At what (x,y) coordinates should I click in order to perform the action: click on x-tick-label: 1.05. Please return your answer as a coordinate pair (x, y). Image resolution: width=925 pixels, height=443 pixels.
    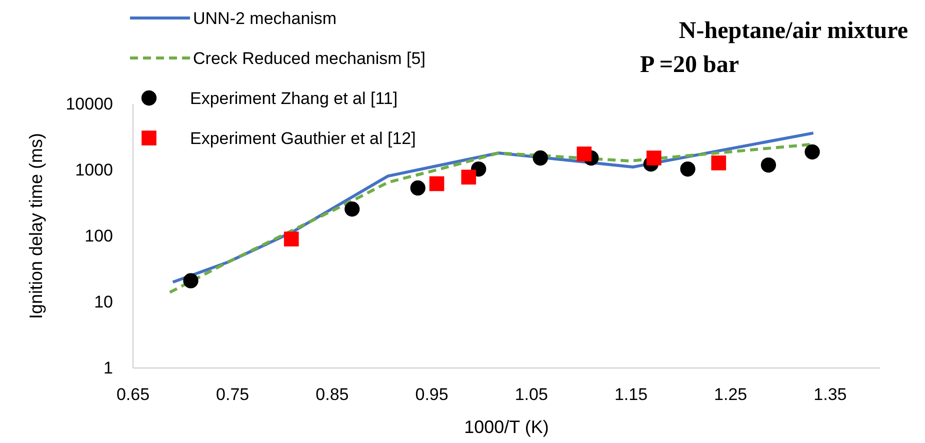
    Looking at the image, I should click on (531, 394).